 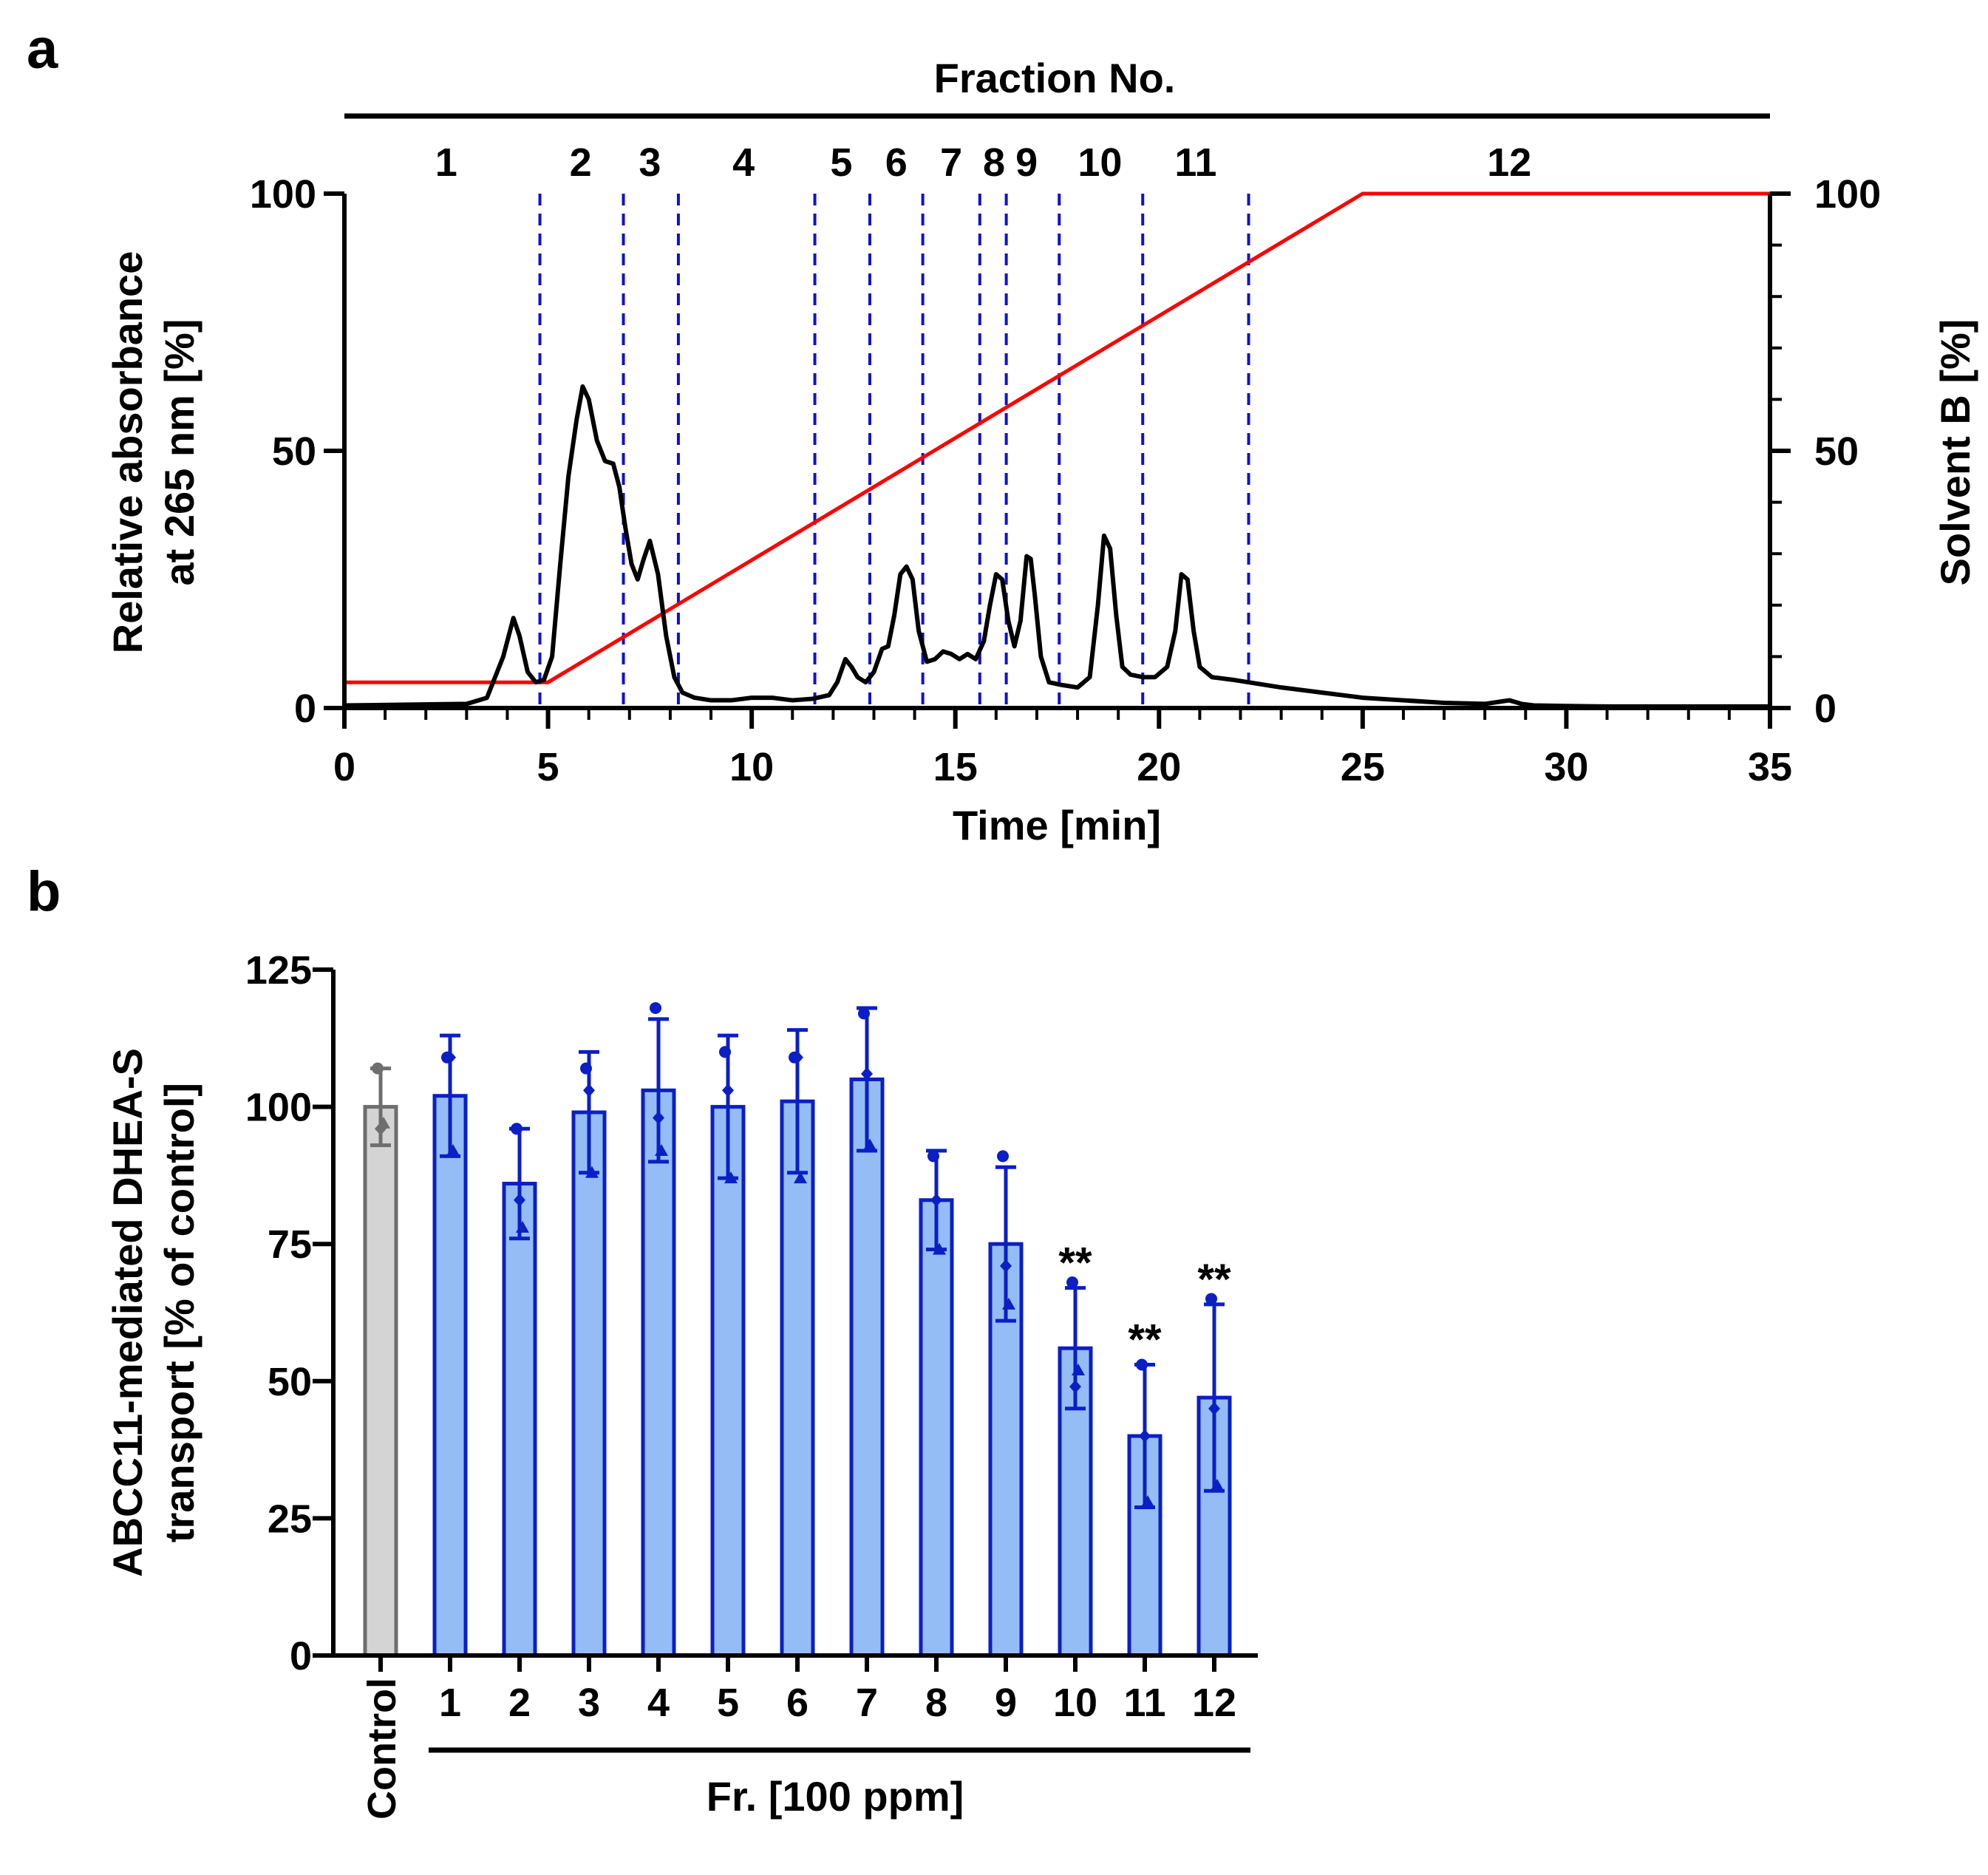 What do you see at coordinates (127, 1312) in the screenshot?
I see `chart-b-y-label-line1: ABCC11-mediated DHEA-S` at bounding box center [127, 1312].